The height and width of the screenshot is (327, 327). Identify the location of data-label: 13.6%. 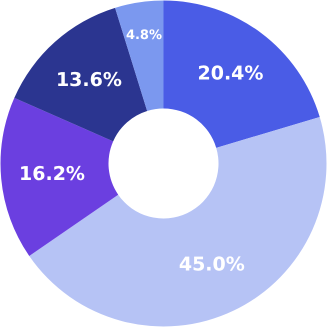
(89, 79).